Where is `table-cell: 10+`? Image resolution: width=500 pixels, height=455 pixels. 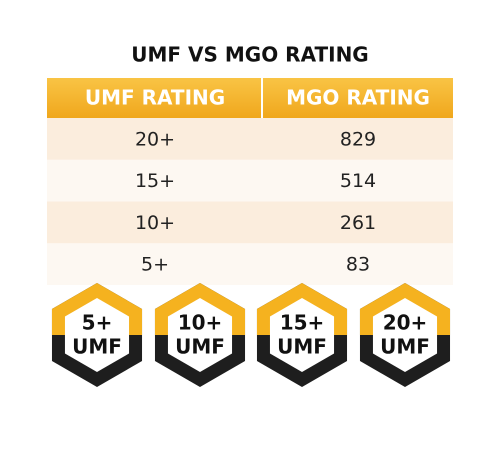
table-cell: 10+ is located at coordinates (155, 223).